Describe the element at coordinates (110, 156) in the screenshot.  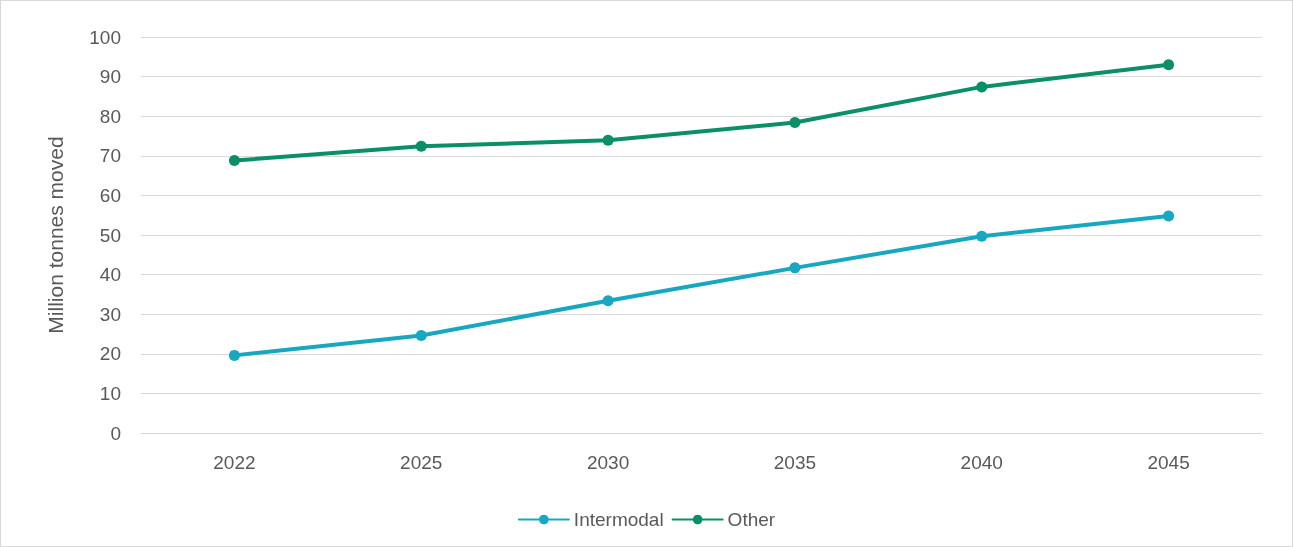
I see `y-tick-label: 70` at that location.